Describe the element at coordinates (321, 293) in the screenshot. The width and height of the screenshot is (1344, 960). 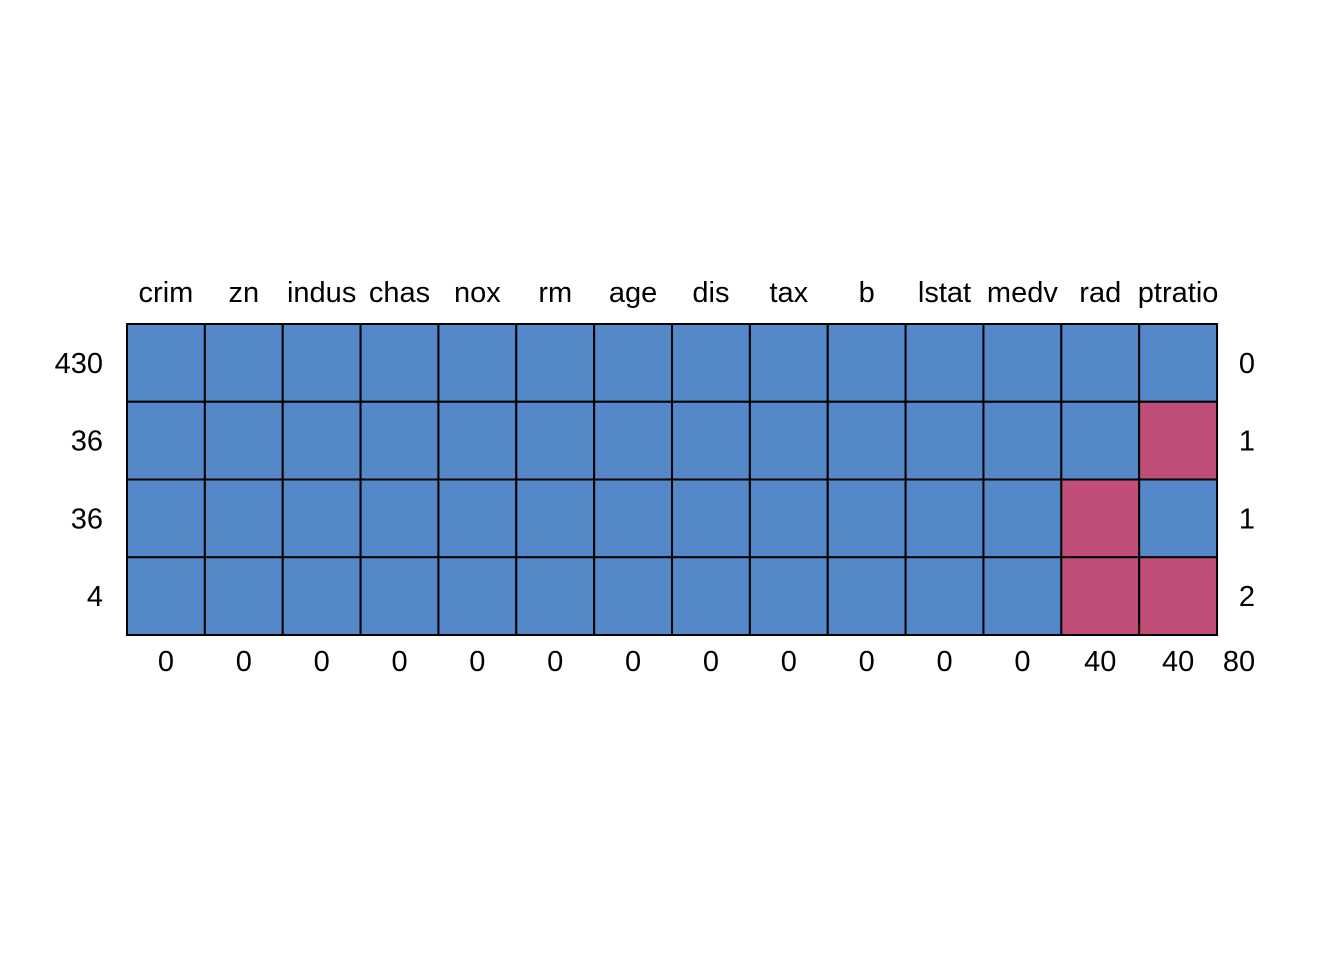
I see `column-label-indus: indus` at that location.